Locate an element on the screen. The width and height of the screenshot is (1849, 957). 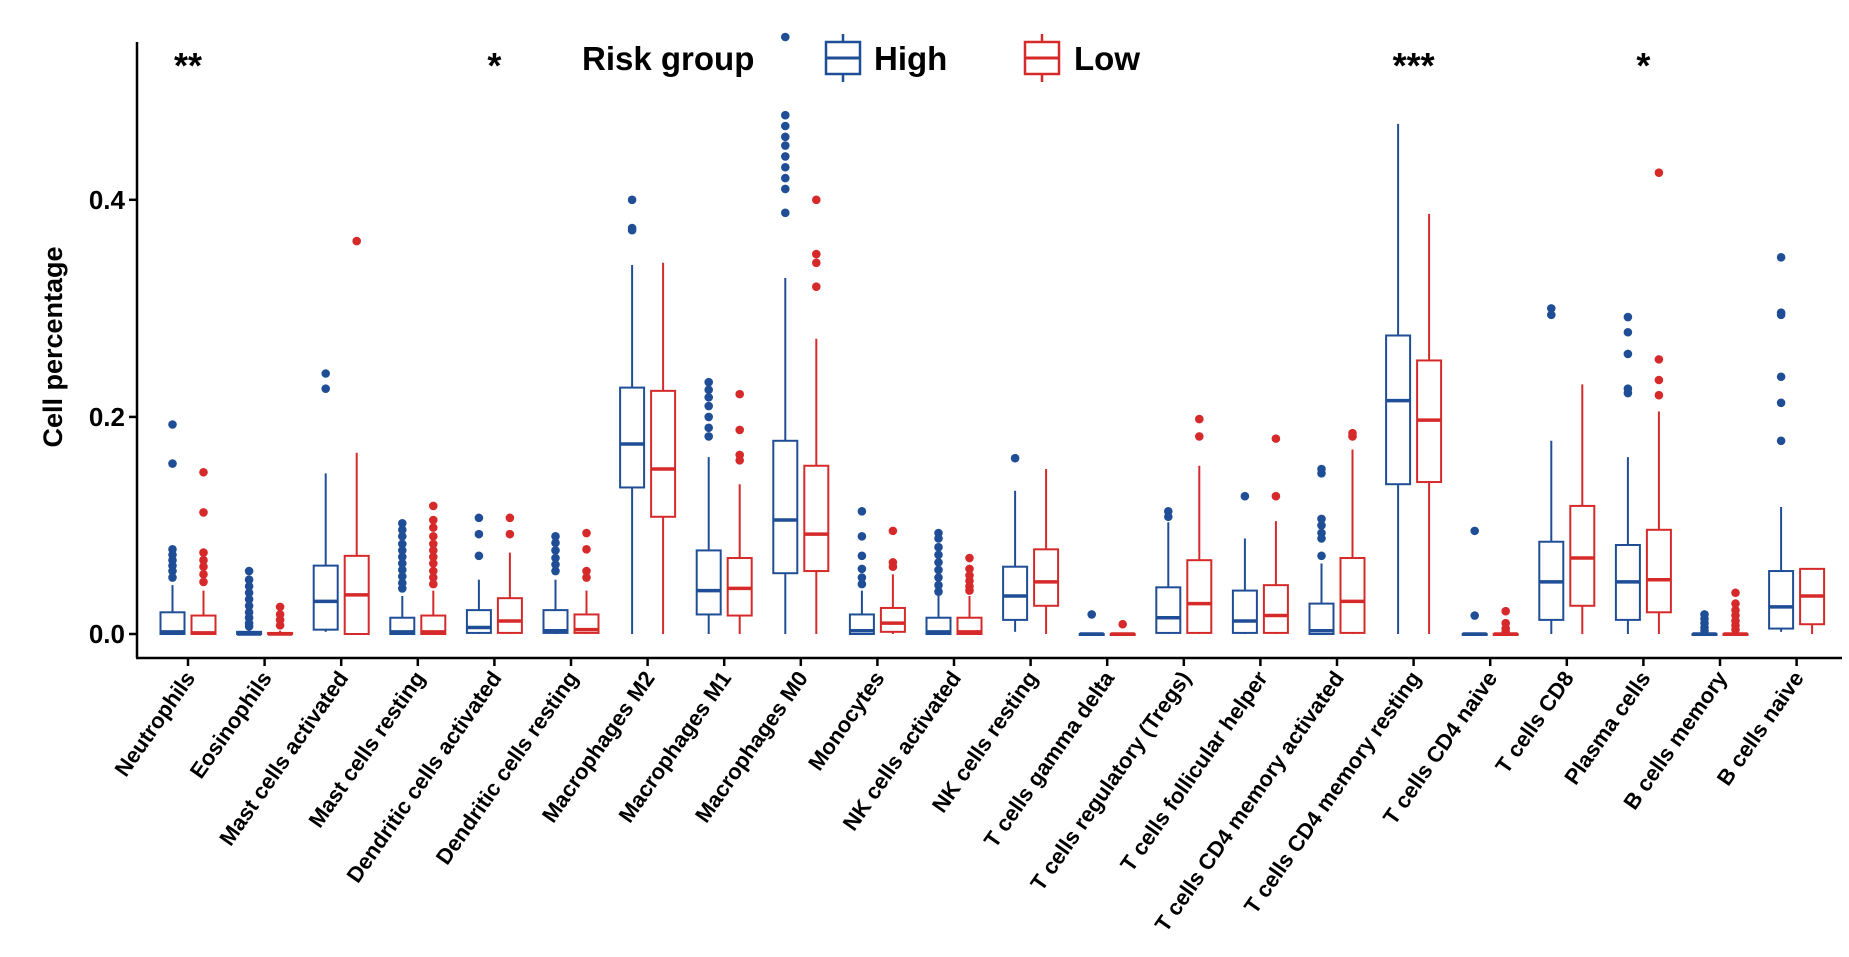
x-tick-label: Monocytes is located at coordinates (846, 721).